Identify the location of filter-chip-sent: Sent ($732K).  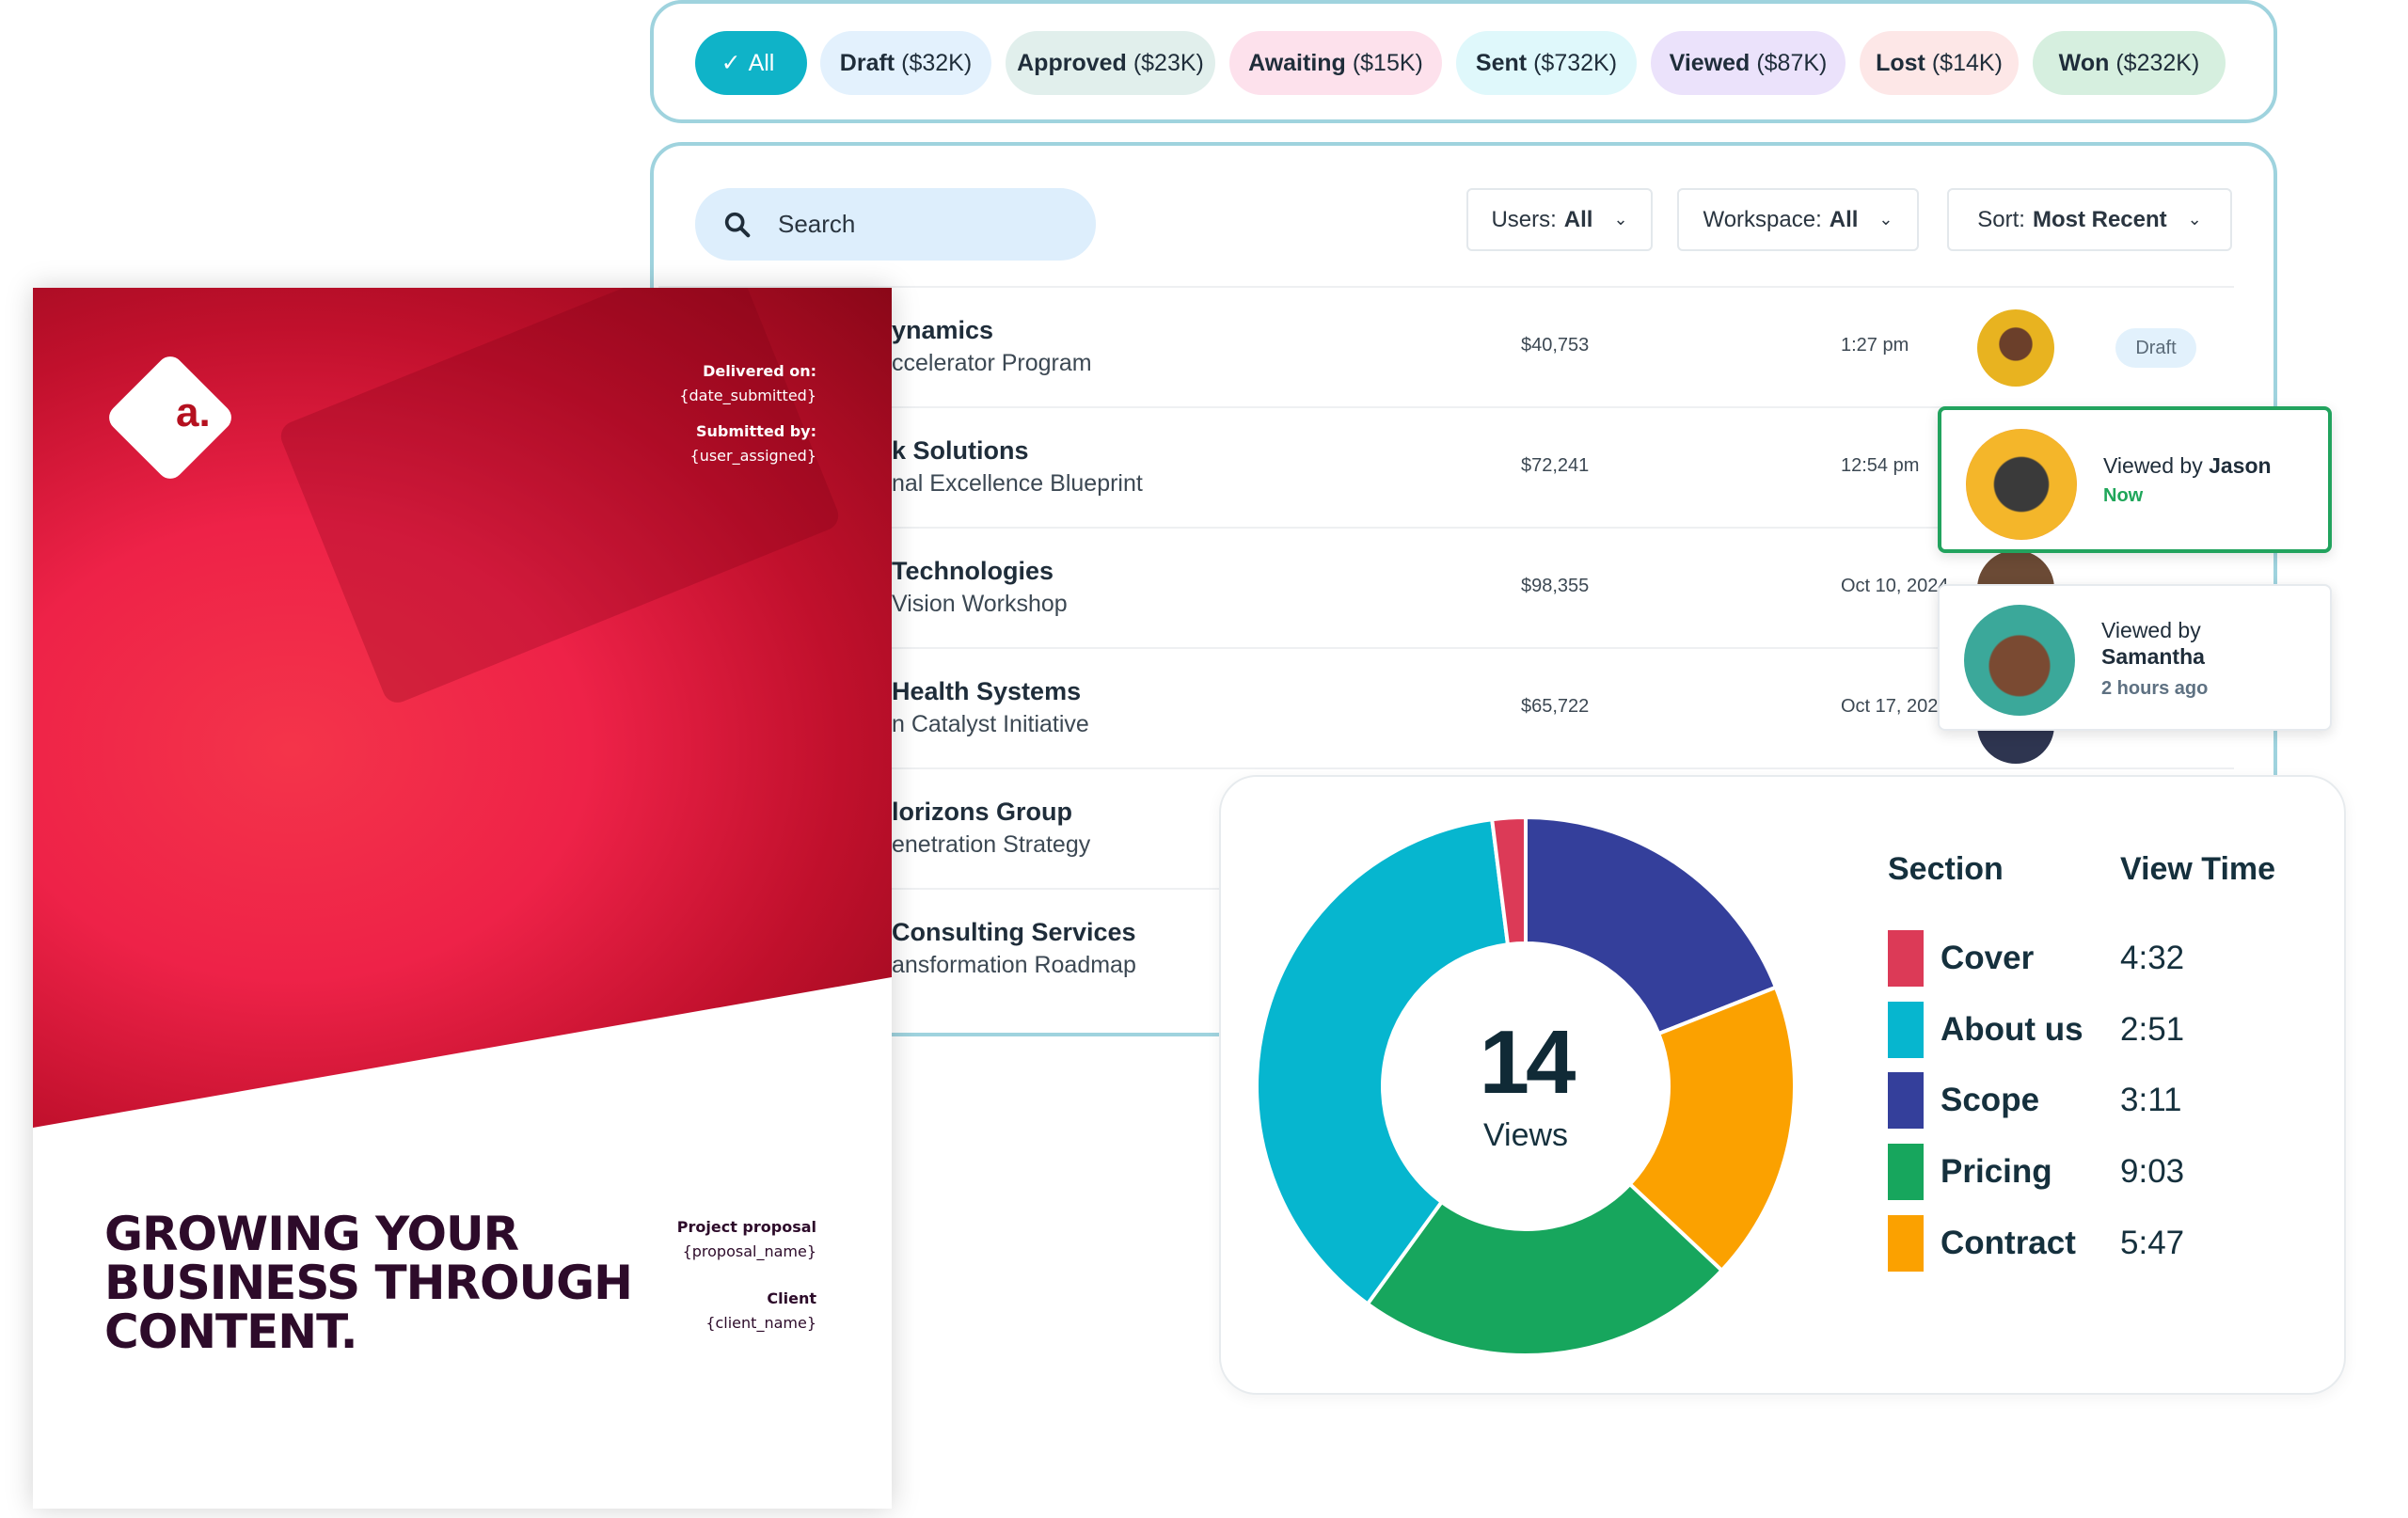
(1547, 63).